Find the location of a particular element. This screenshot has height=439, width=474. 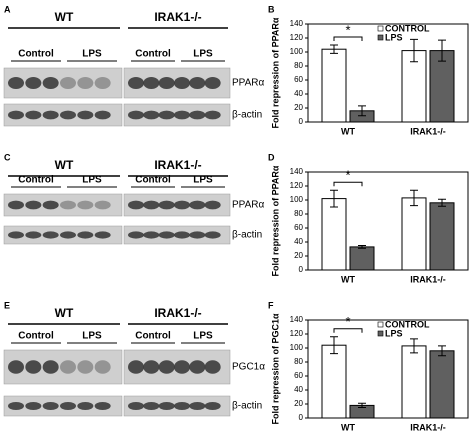

y-axis-label: Fold repression of PPARα is located at coordinates (275, 72).